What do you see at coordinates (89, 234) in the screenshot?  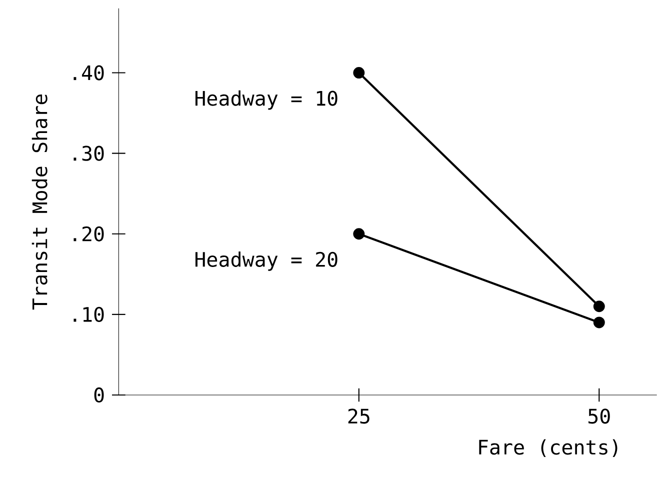 I see `y-tick-label: .20` at bounding box center [89, 234].